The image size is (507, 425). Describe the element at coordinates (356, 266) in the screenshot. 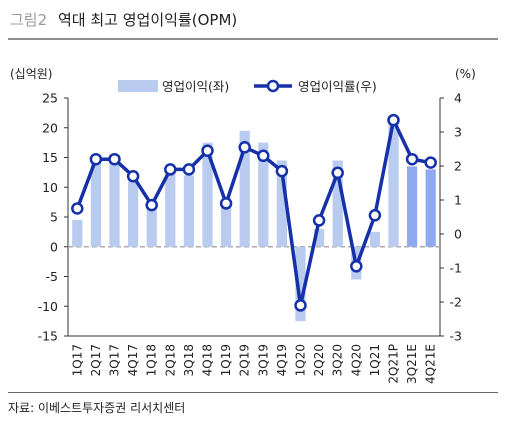

I see `margin-point-4Q20` at that location.